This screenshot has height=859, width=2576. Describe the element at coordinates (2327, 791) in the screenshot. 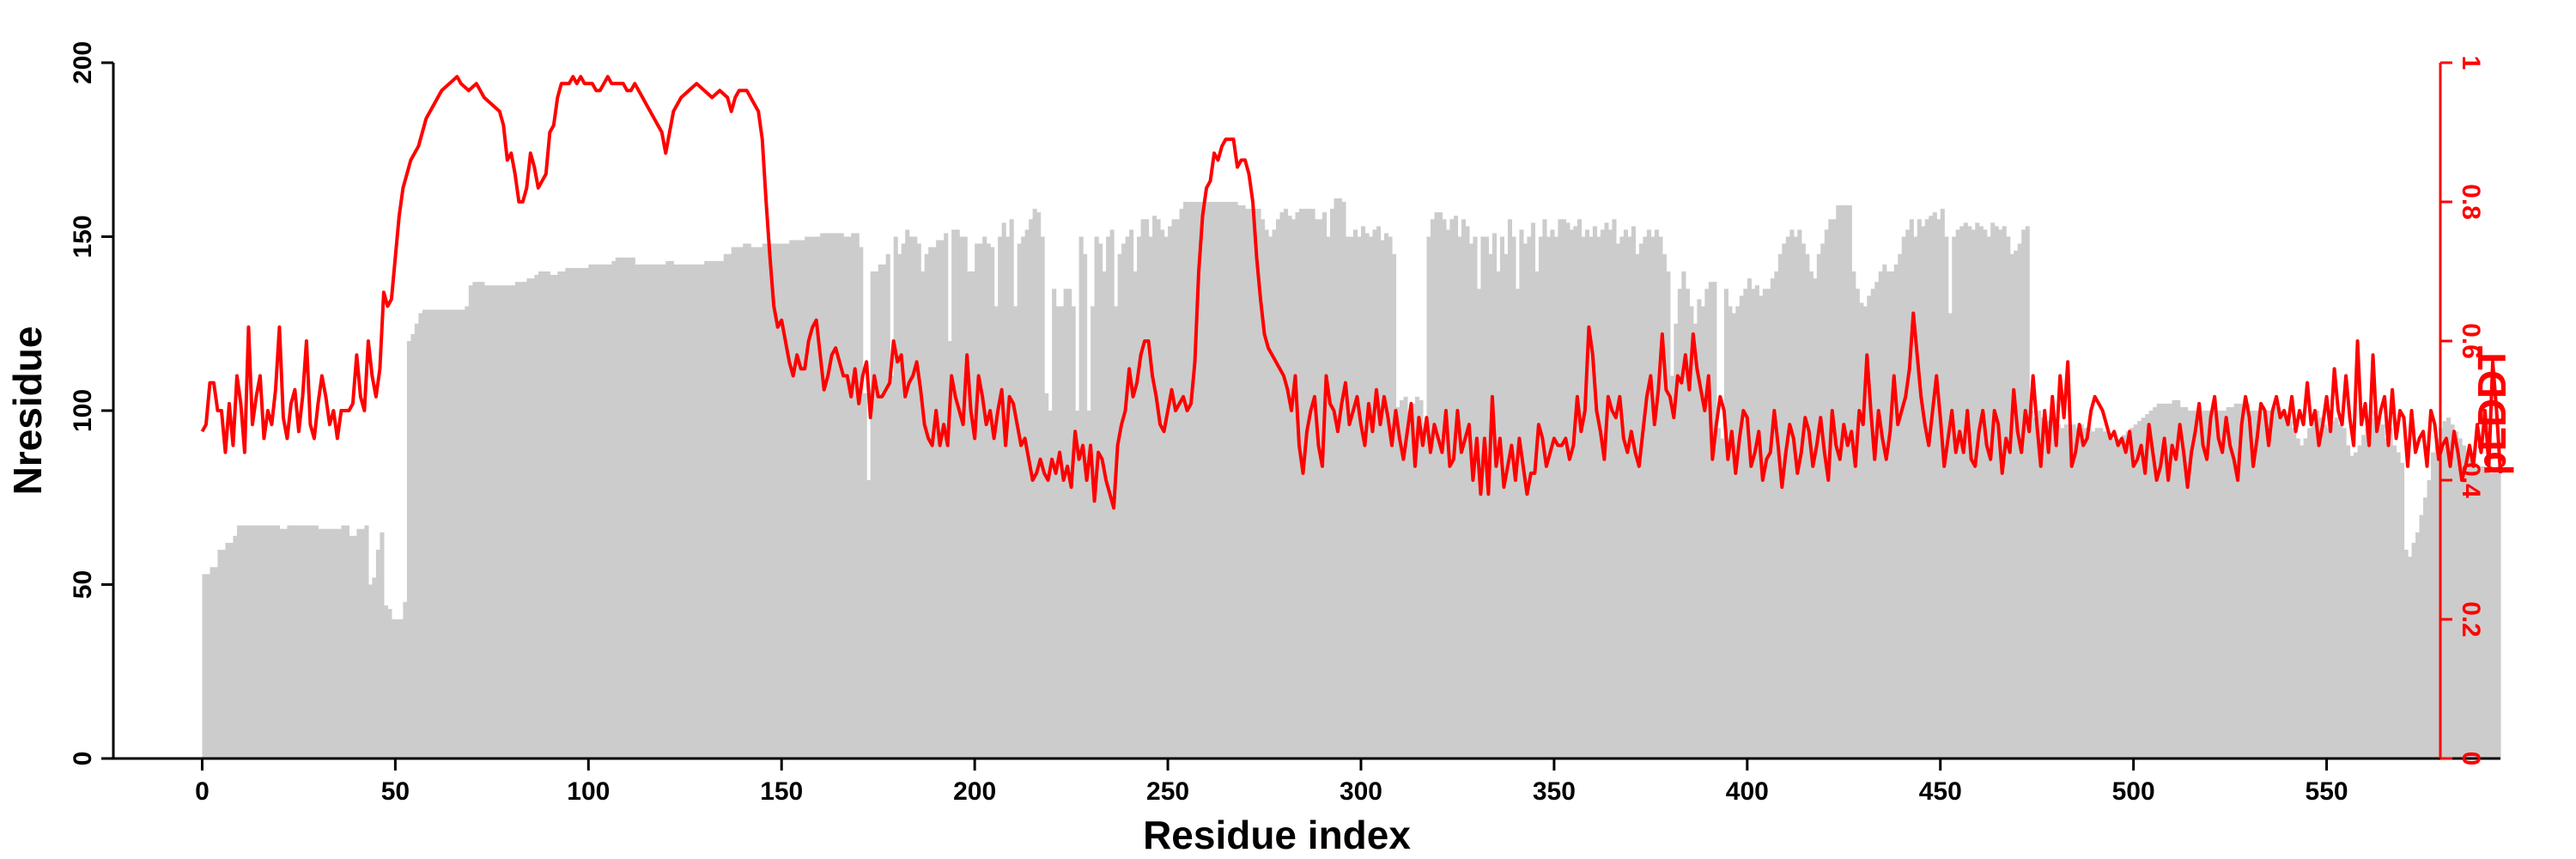

I see `x-tick-label: 550` at that location.